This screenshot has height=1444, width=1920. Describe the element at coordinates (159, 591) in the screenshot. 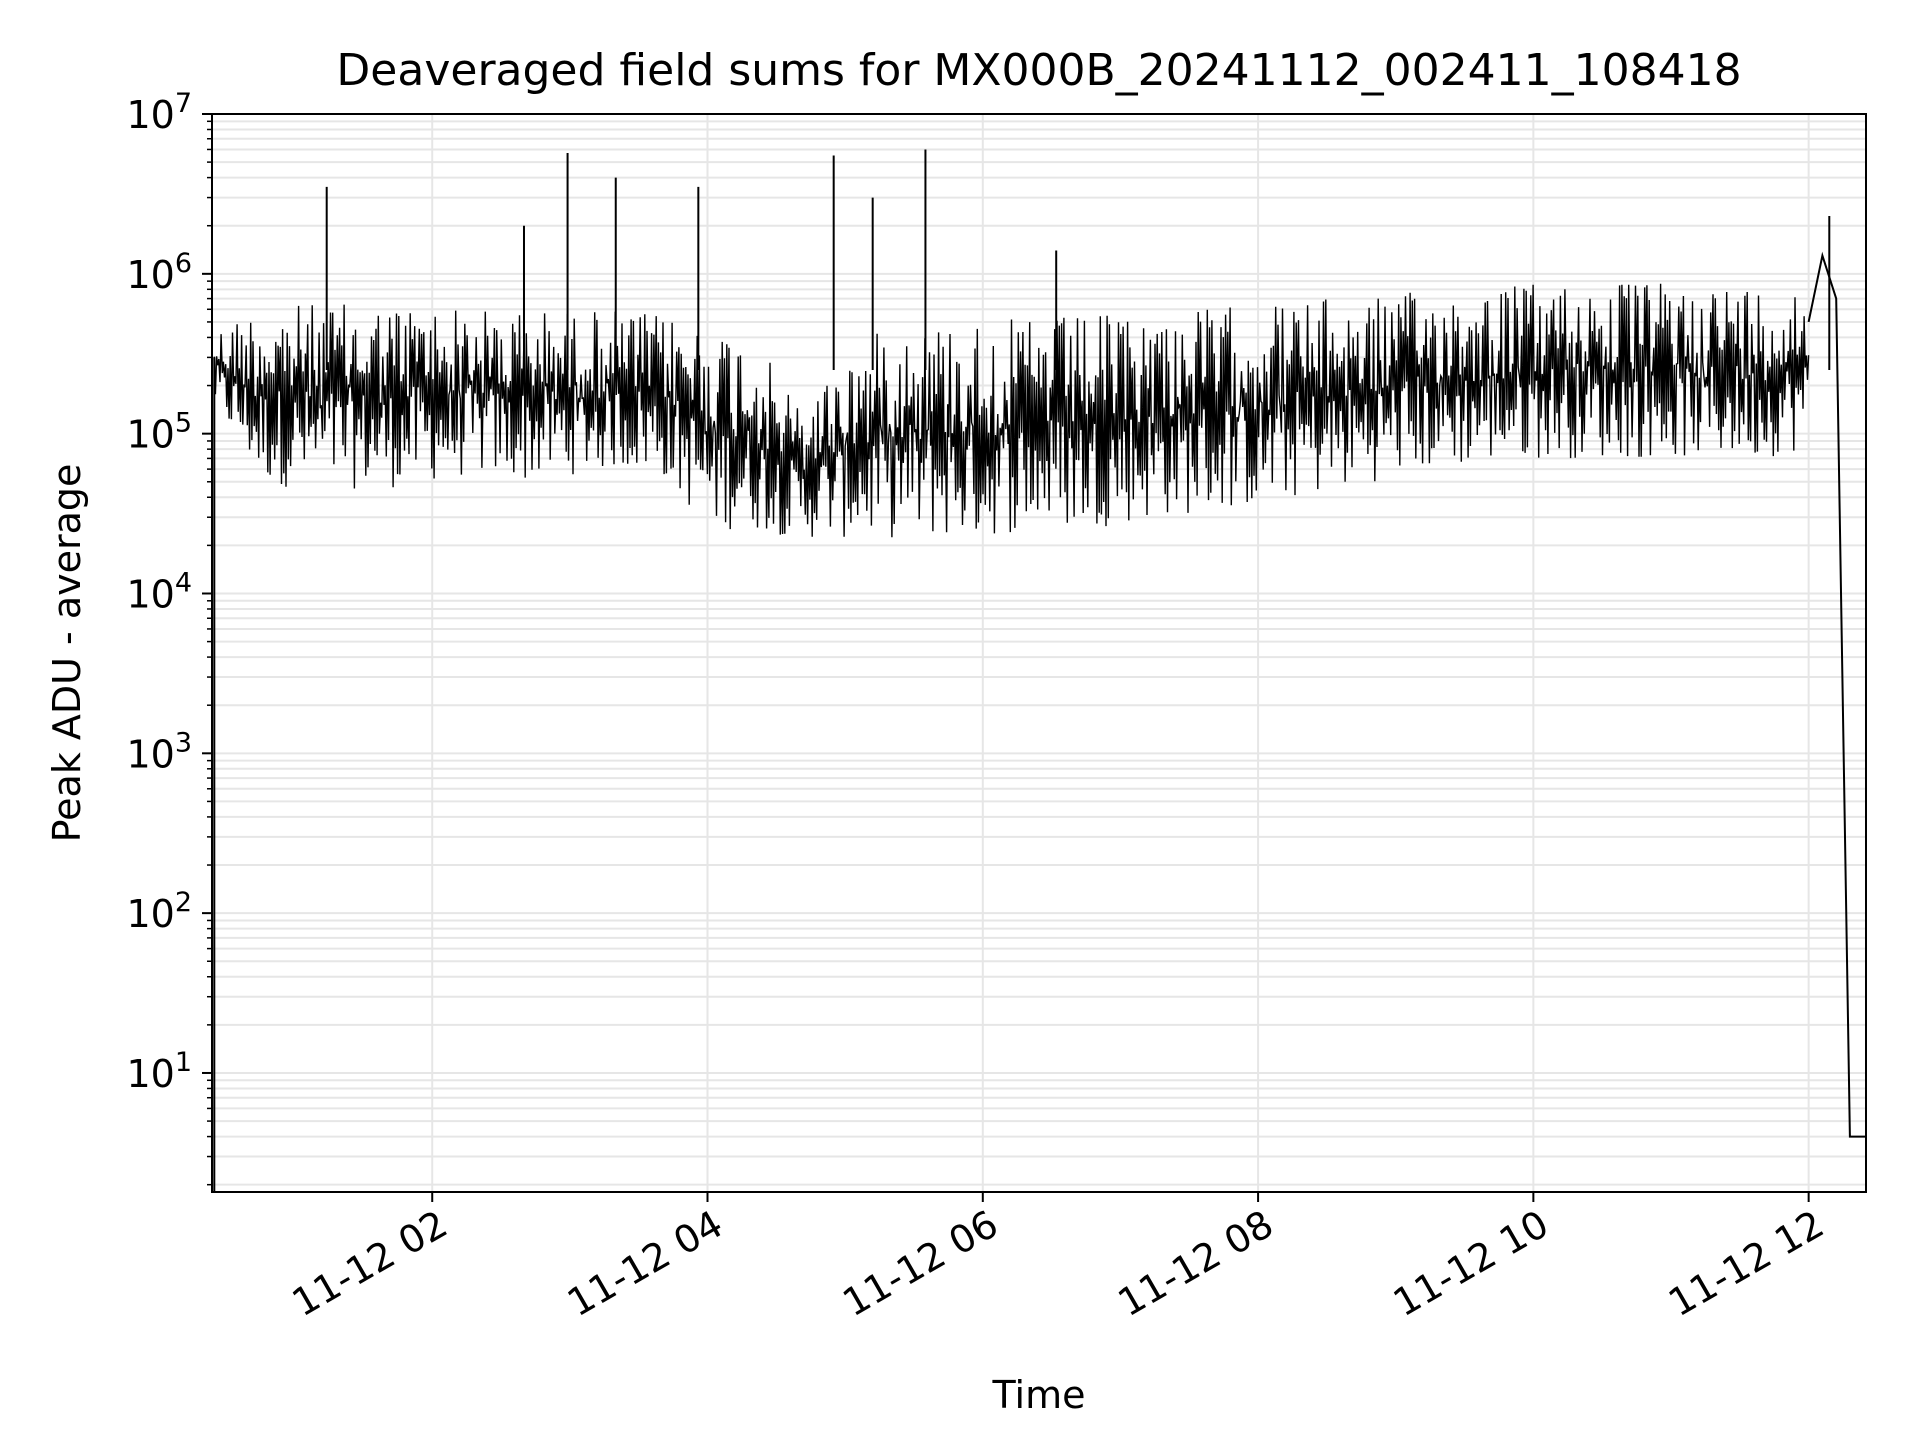

I see `y-tick-label: 104` at that location.